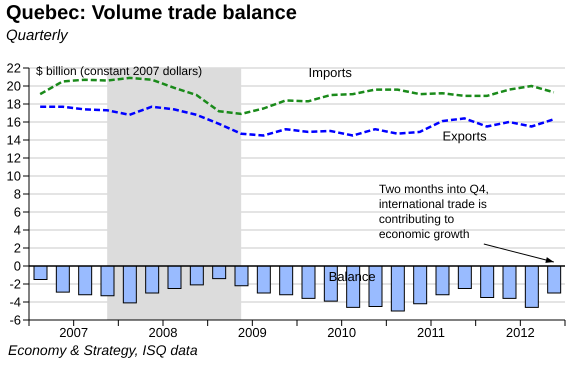 This screenshot has height=365, width=580. I want to click on series-label: Imports, so click(330, 72).